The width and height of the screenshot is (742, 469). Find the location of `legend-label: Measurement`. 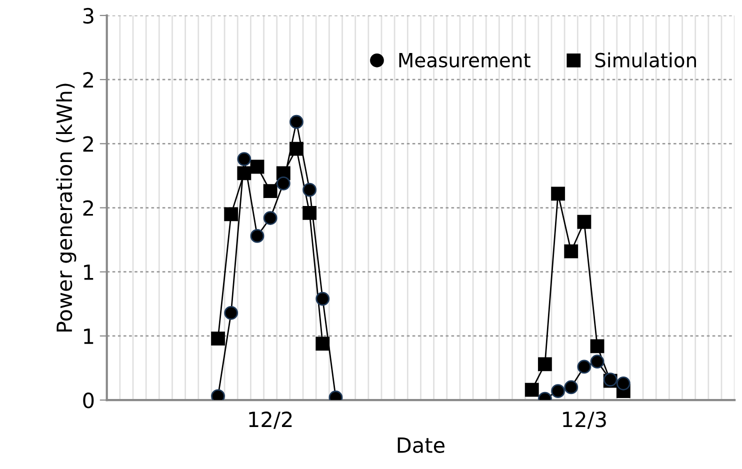

legend-label: Measurement is located at coordinates (464, 60).